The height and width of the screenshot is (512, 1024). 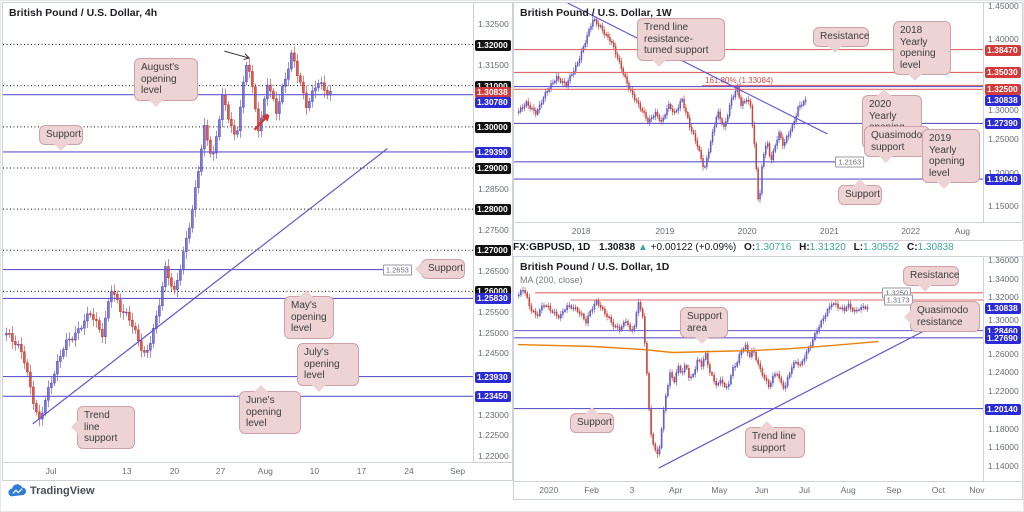 What do you see at coordinates (51, 471) in the screenshot?
I see `time-tick: Jul` at bounding box center [51, 471].